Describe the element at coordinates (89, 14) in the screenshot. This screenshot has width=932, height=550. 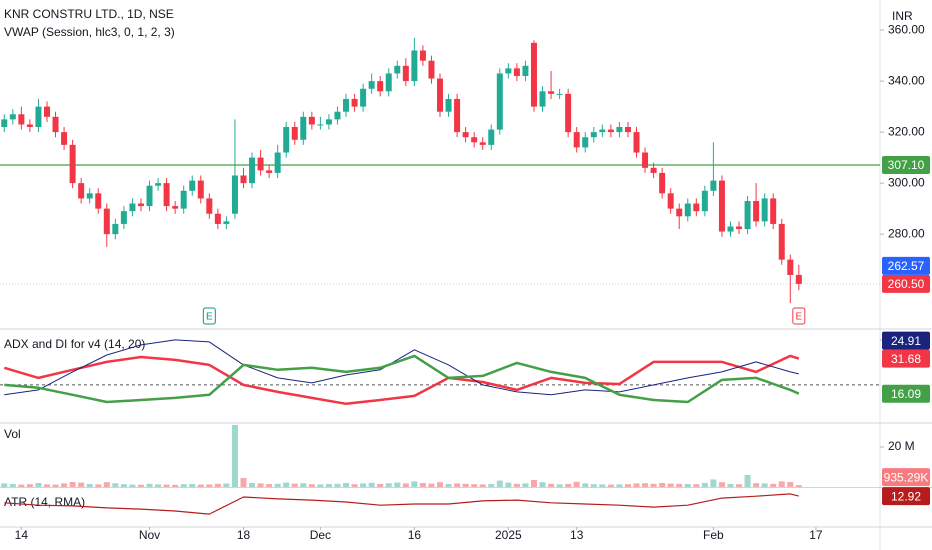
I see `chart-title: KNR CONSTRU LTD., 1D, NSE` at that location.